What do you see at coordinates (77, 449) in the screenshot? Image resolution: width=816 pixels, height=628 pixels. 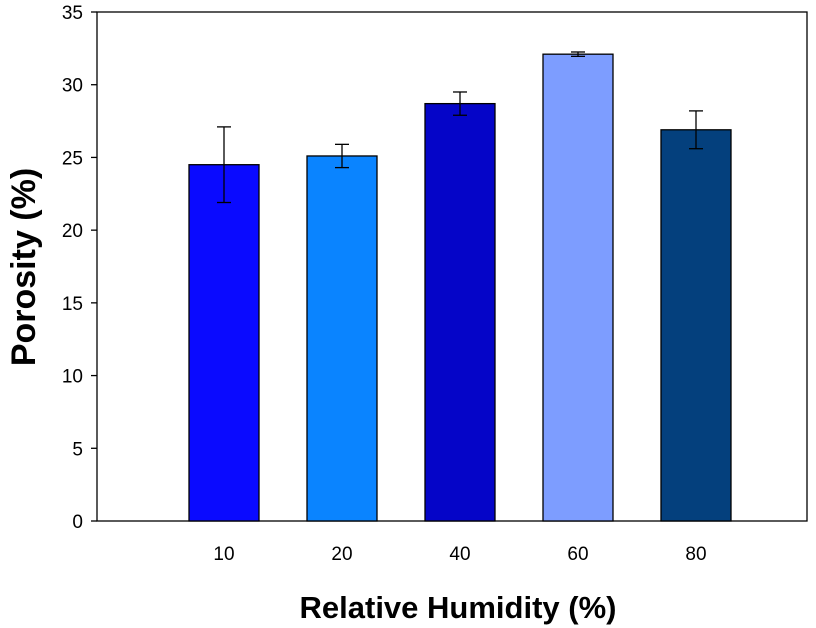 I see `y-tick-label: 5` at bounding box center [77, 449].